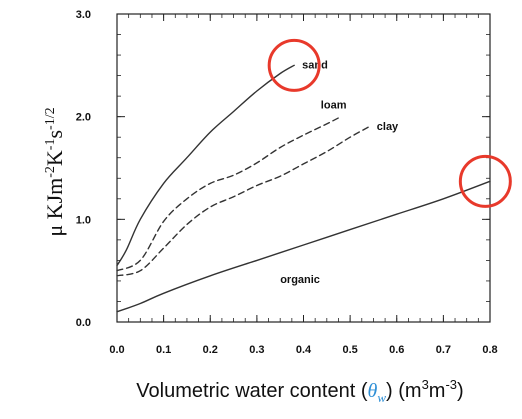  What do you see at coordinates (396, 350) in the screenshot?
I see `x-tick-label: 0.6` at bounding box center [396, 350].